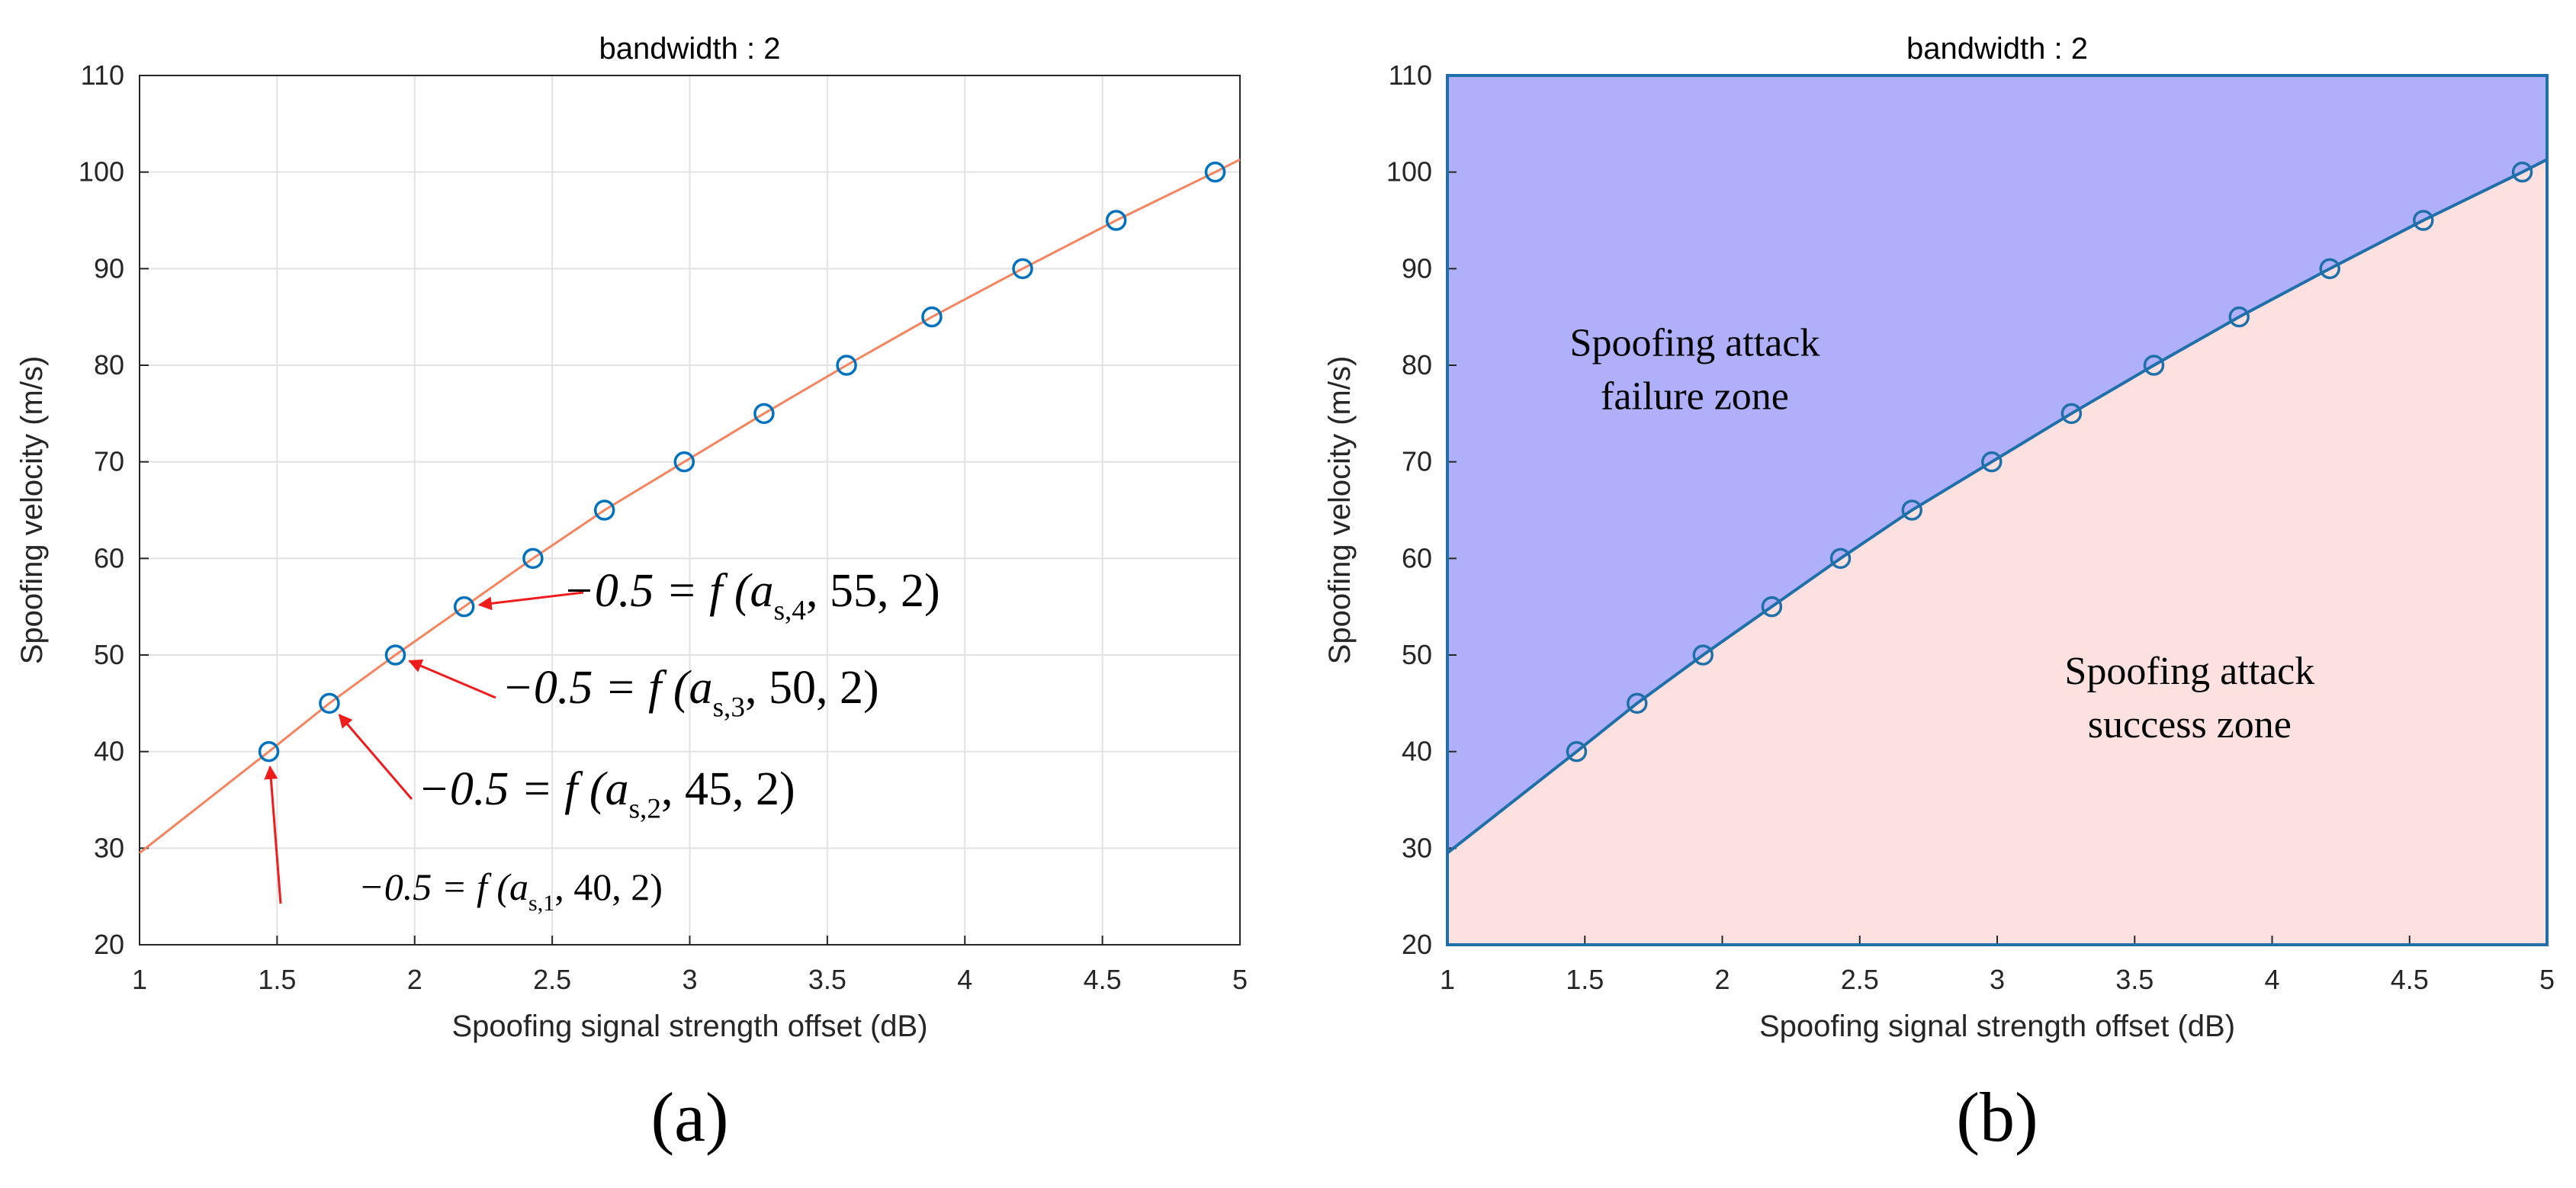  I want to click on annotation-tail-text: , 55, 2), so click(873, 591).